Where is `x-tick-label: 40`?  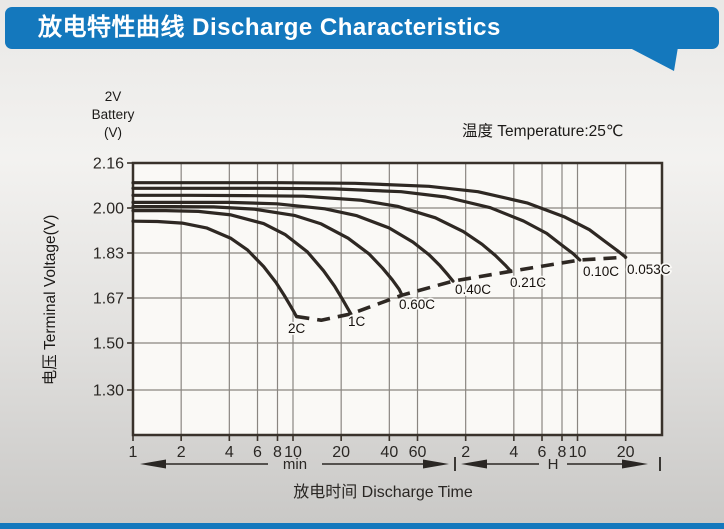 x-tick-label: 40 is located at coordinates (389, 452).